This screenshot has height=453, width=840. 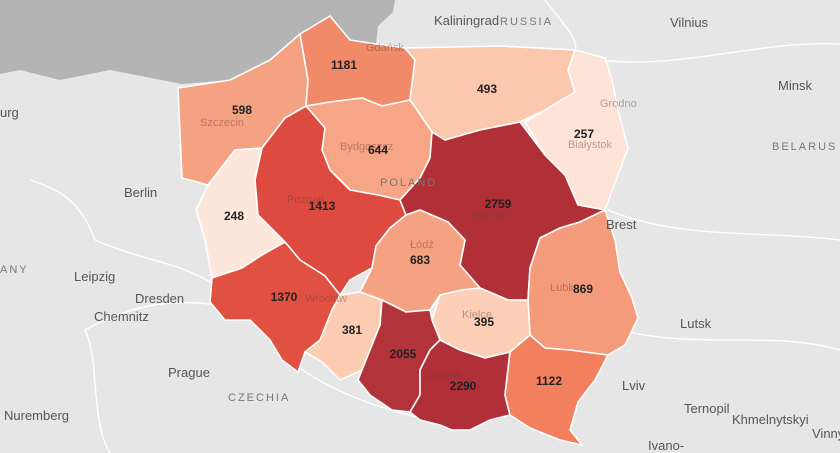 I want to click on value-lubelskie: 869, so click(x=583, y=289).